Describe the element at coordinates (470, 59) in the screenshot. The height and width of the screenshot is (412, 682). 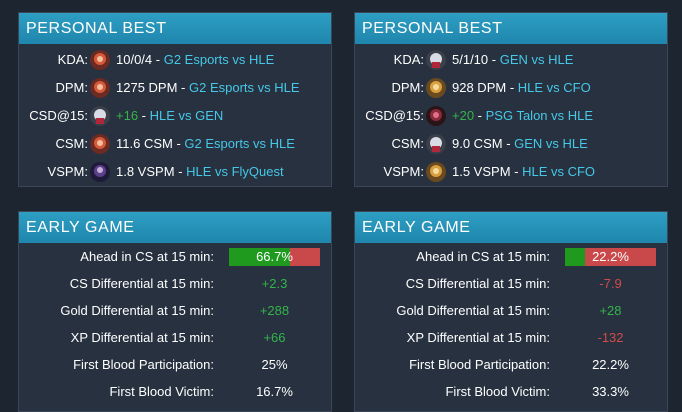
I see `pb-value: 5/1/10` at that location.